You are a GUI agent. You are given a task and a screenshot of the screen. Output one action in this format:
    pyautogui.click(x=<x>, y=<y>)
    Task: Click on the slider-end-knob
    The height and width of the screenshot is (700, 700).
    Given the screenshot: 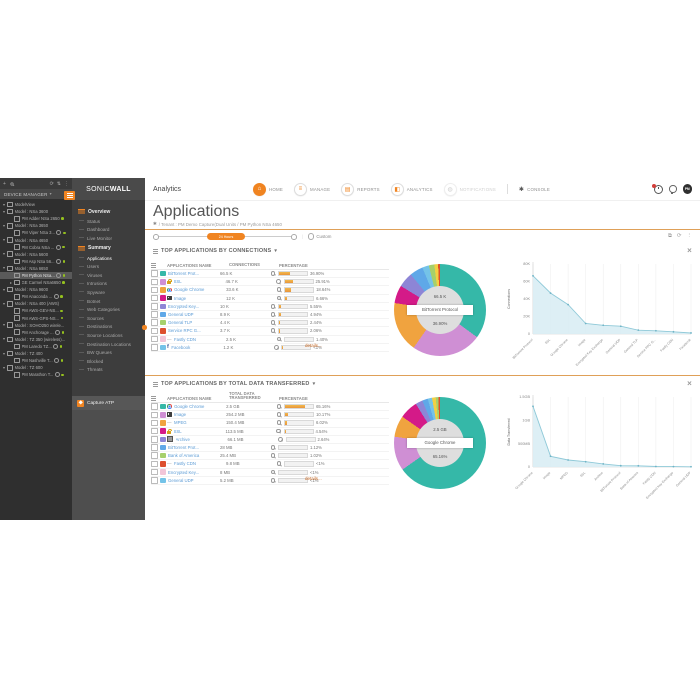 What is the action you would take?
    pyautogui.click(x=294, y=237)
    